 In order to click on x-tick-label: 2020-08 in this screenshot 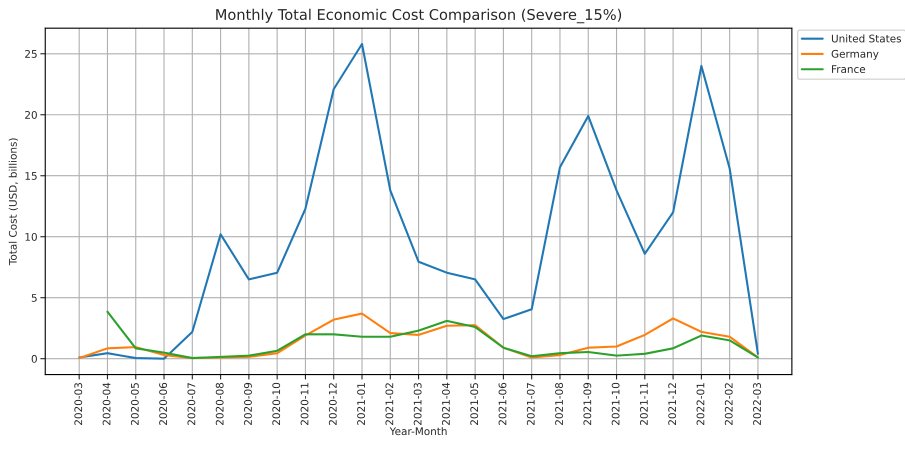, I will do `click(220, 403)`.